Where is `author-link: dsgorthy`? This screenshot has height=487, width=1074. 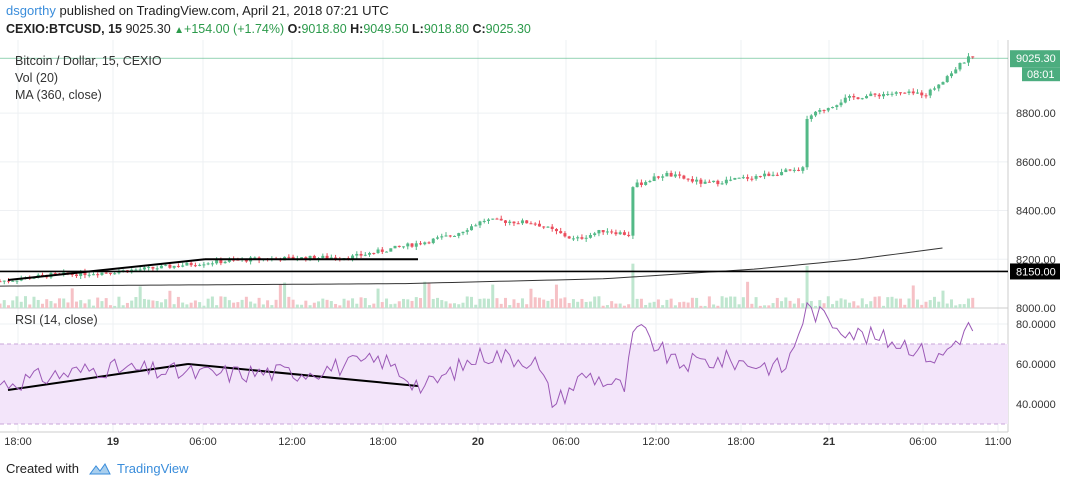
author-link: dsgorthy is located at coordinates (31, 10).